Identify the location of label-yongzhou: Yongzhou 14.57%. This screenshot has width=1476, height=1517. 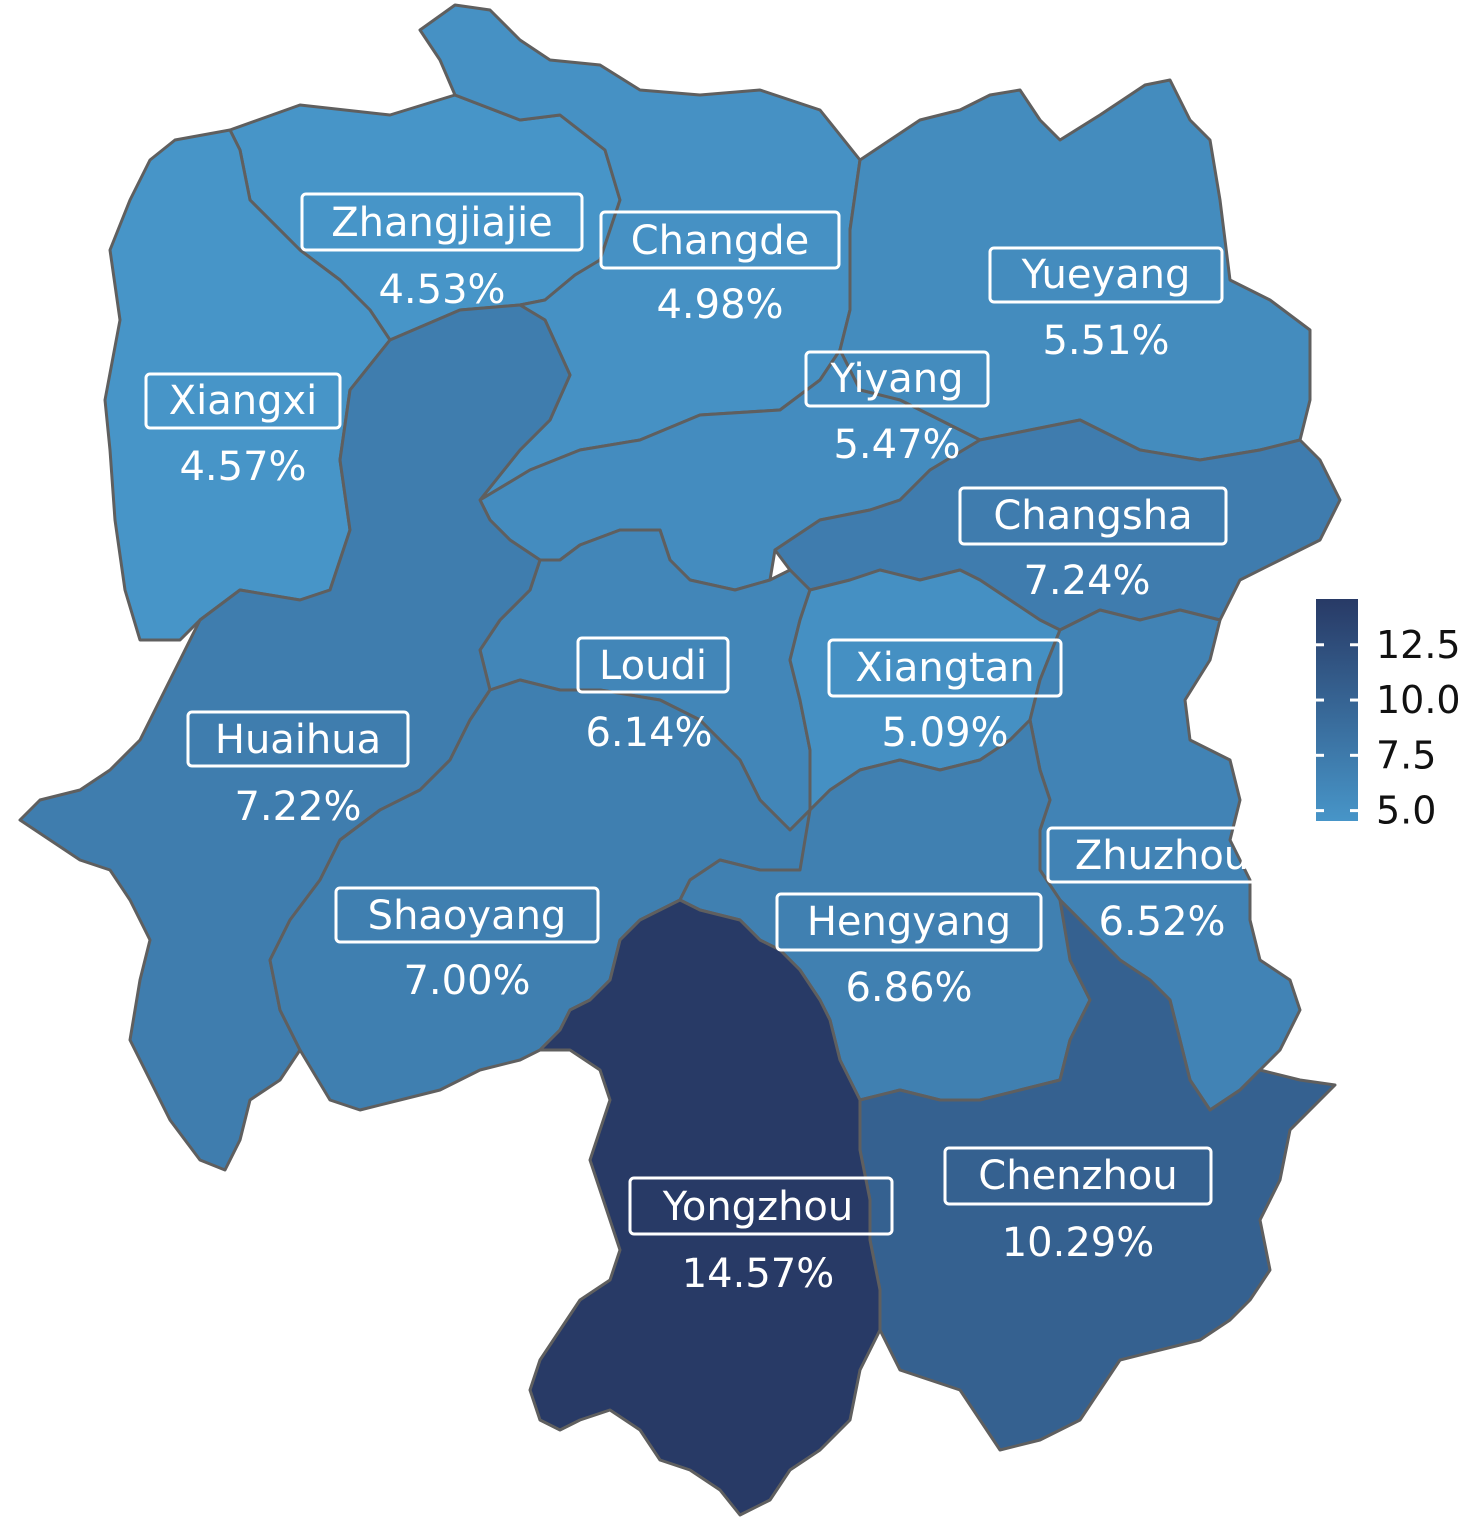
(761, 1236).